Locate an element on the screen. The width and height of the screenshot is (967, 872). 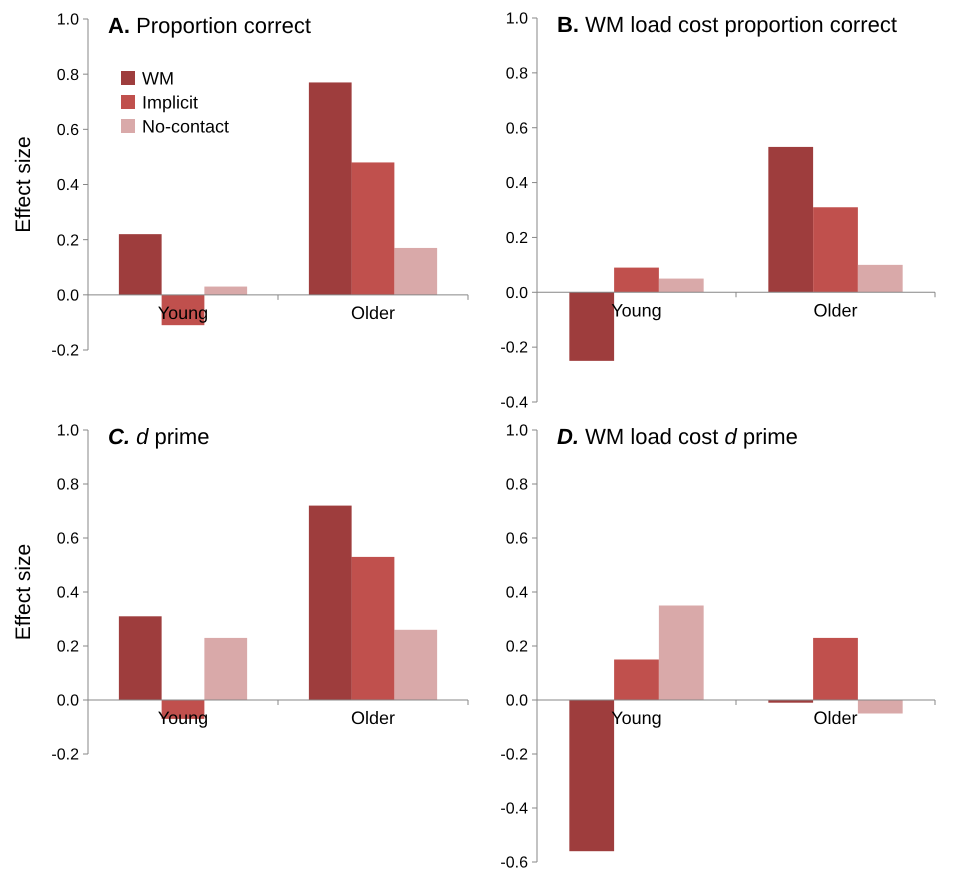
chart-title: D. WM load cost d prime is located at coordinates (677, 436).